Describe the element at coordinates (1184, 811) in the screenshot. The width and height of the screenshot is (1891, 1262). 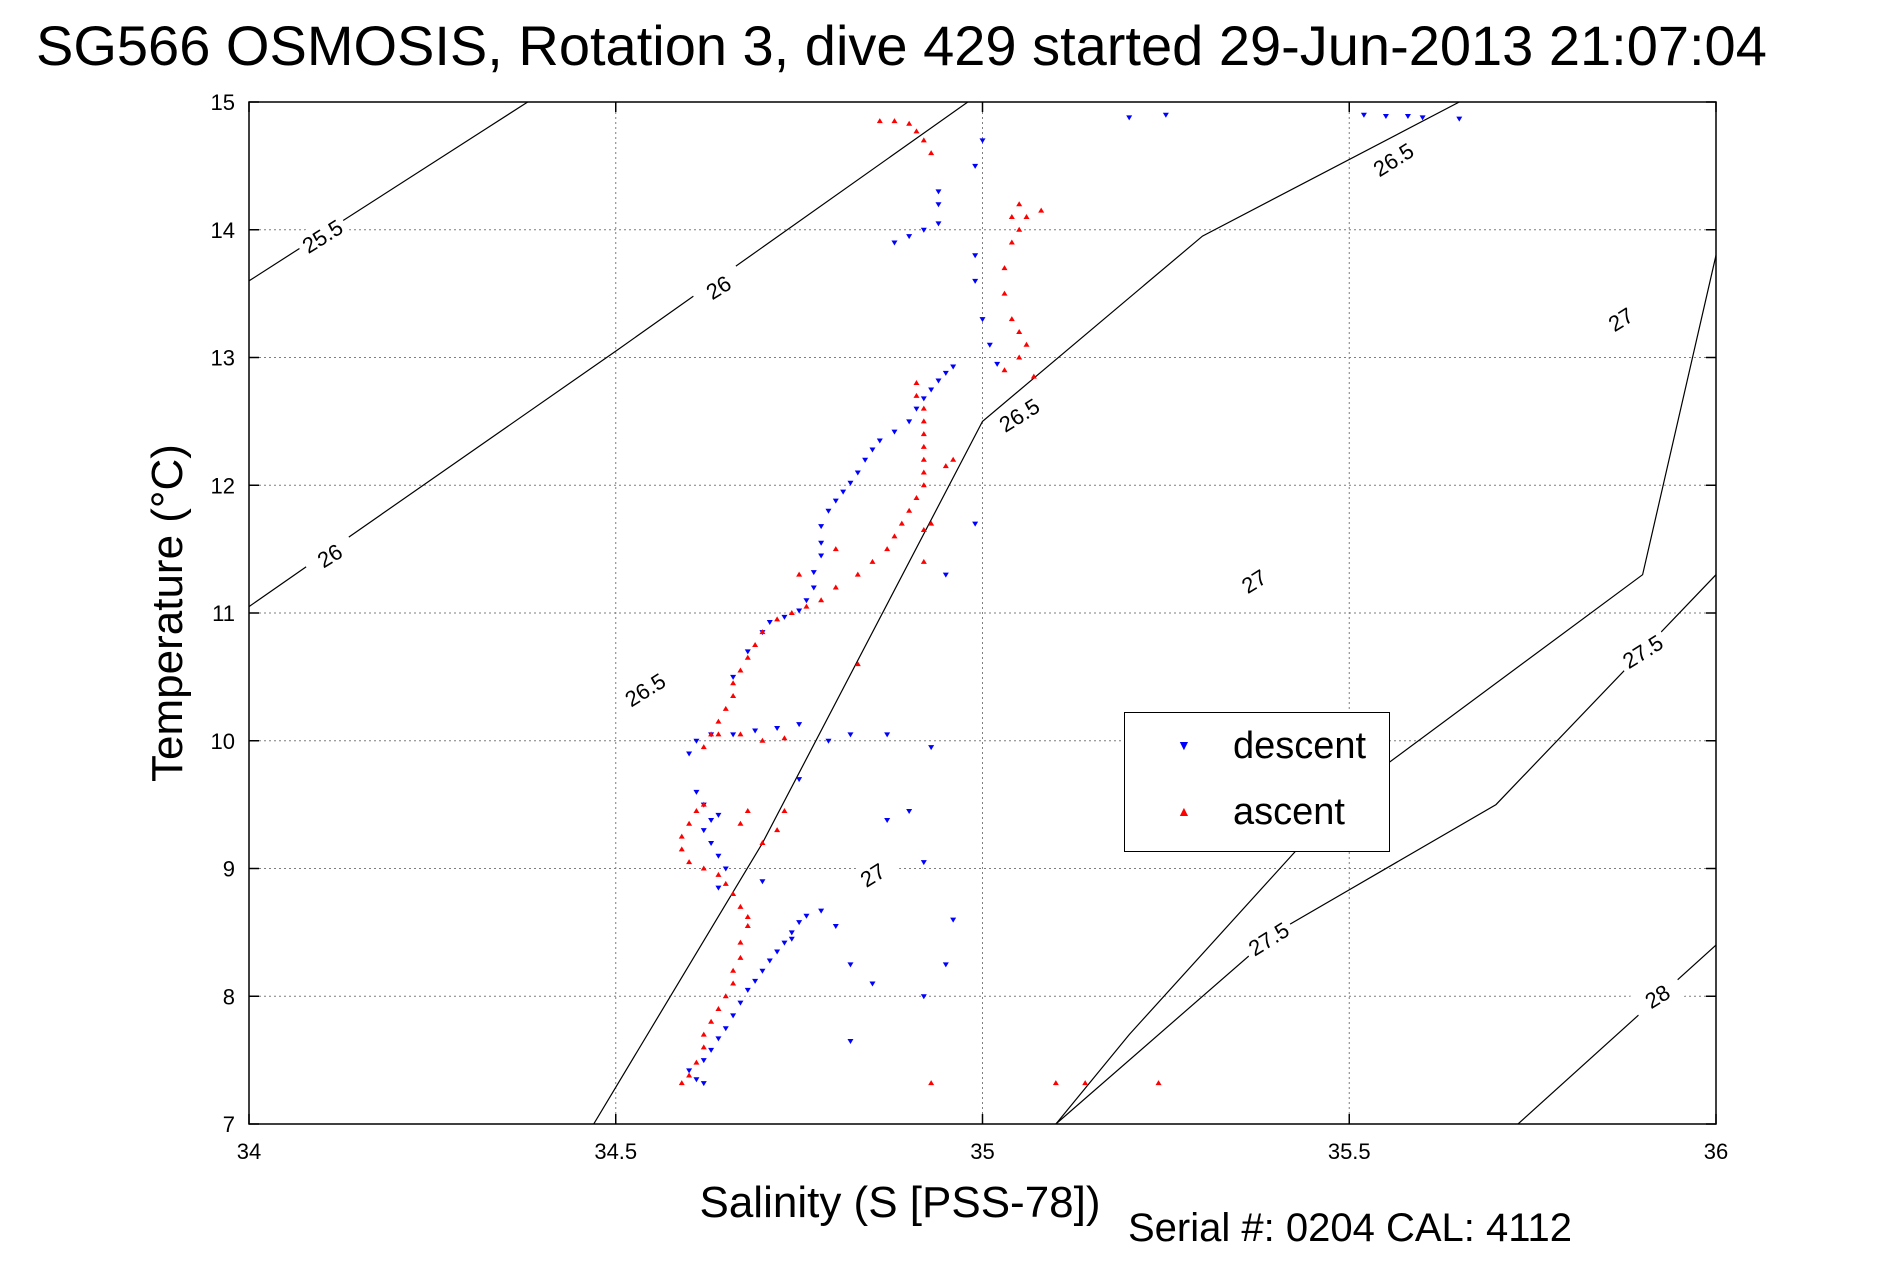
I see `ascent-marker-icon: ▲` at that location.